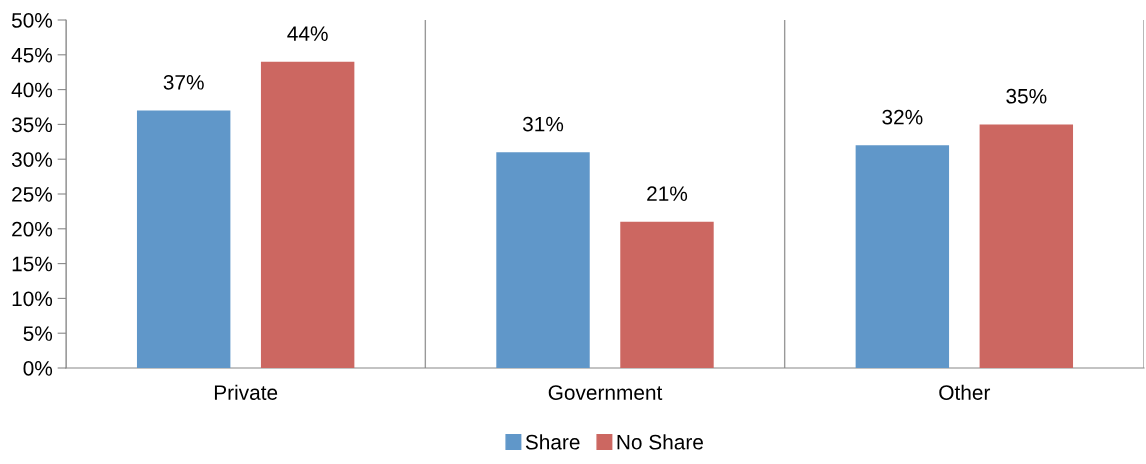  What do you see at coordinates (32, 299) in the screenshot?
I see `y-tick-label: 10%` at bounding box center [32, 299].